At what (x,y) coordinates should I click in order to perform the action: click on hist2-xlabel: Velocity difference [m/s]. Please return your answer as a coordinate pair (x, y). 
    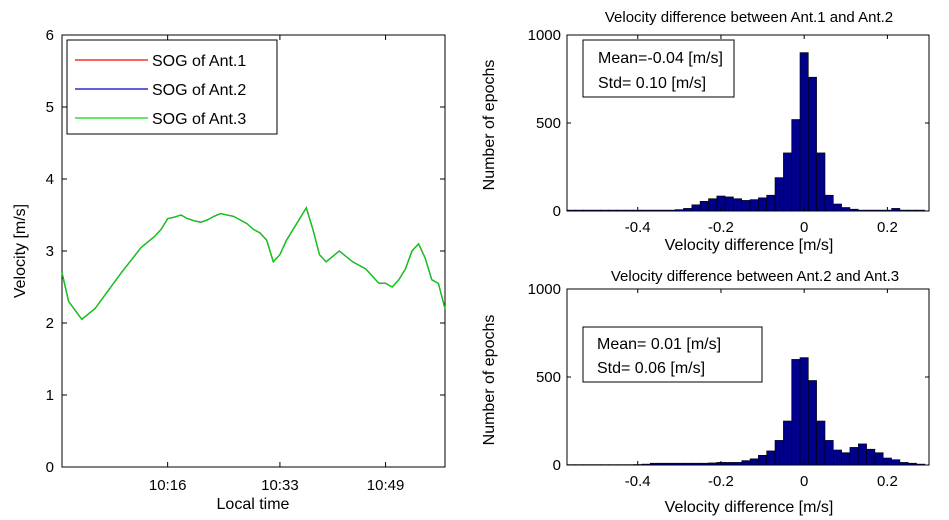
    Looking at the image, I should click on (749, 507).